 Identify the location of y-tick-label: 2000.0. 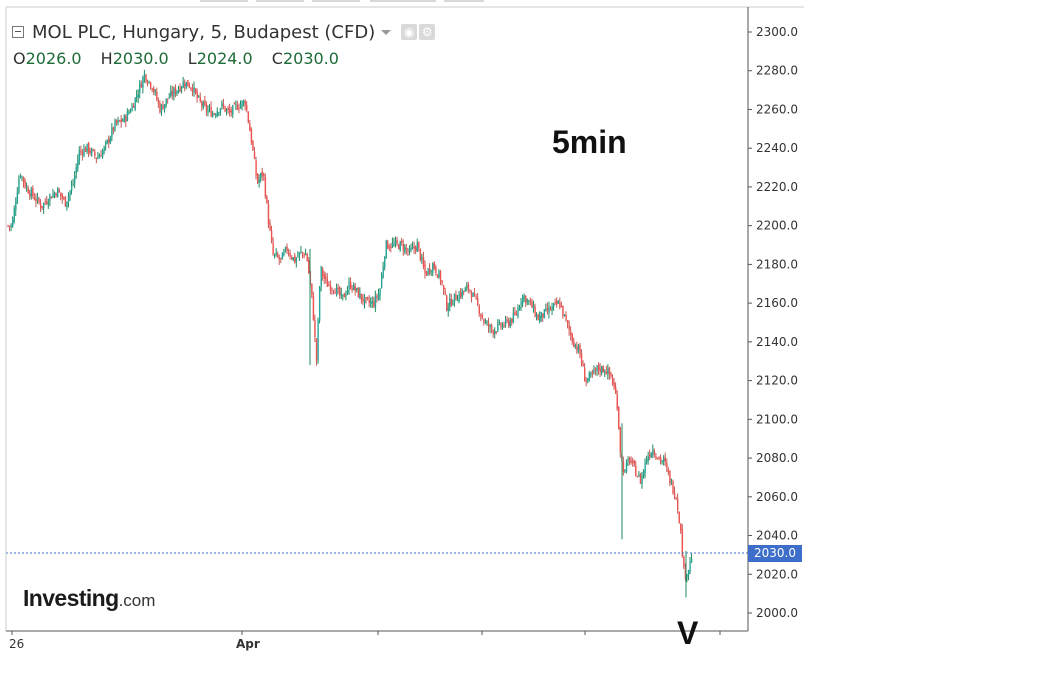
(777, 613).